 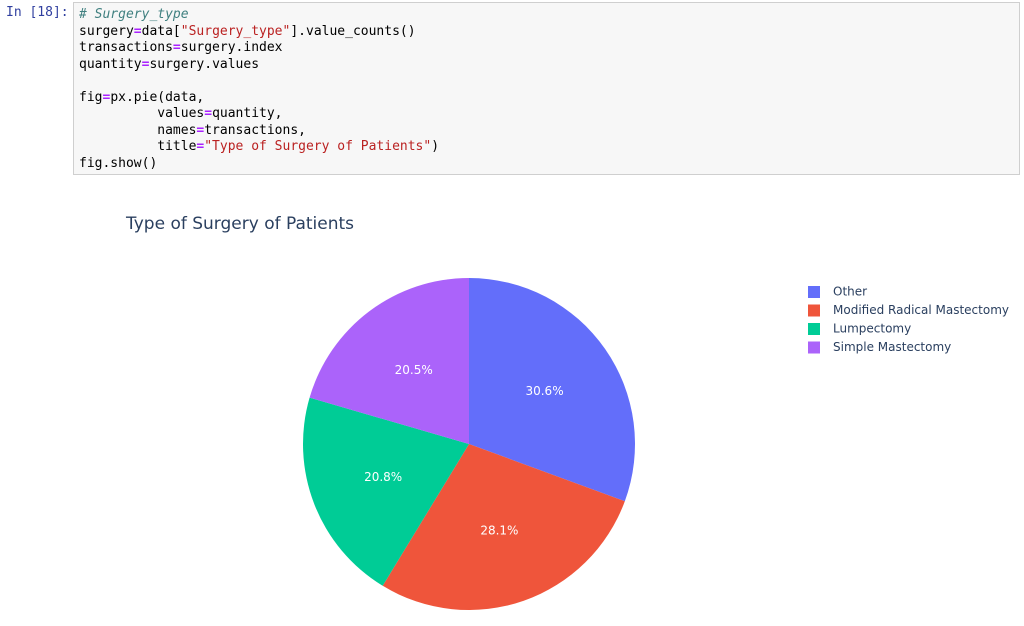 I want to click on code-line: # Surgery_type, so click(x=134, y=14).